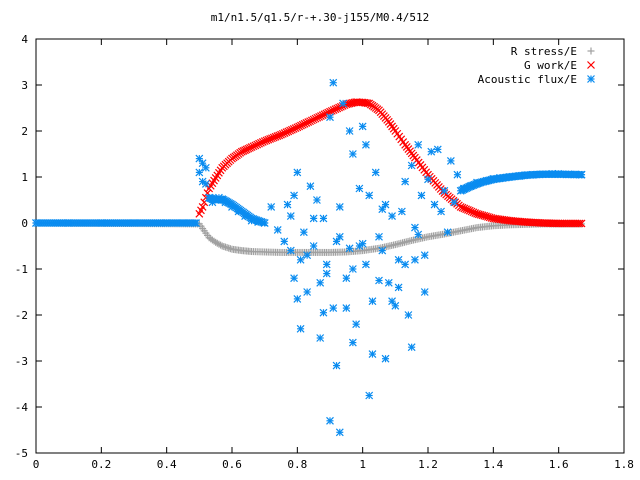 Image resolution: width=640 pixels, height=480 pixels. Describe the element at coordinates (297, 464) in the screenshot. I see `x-tick-label: 0.8` at that location.